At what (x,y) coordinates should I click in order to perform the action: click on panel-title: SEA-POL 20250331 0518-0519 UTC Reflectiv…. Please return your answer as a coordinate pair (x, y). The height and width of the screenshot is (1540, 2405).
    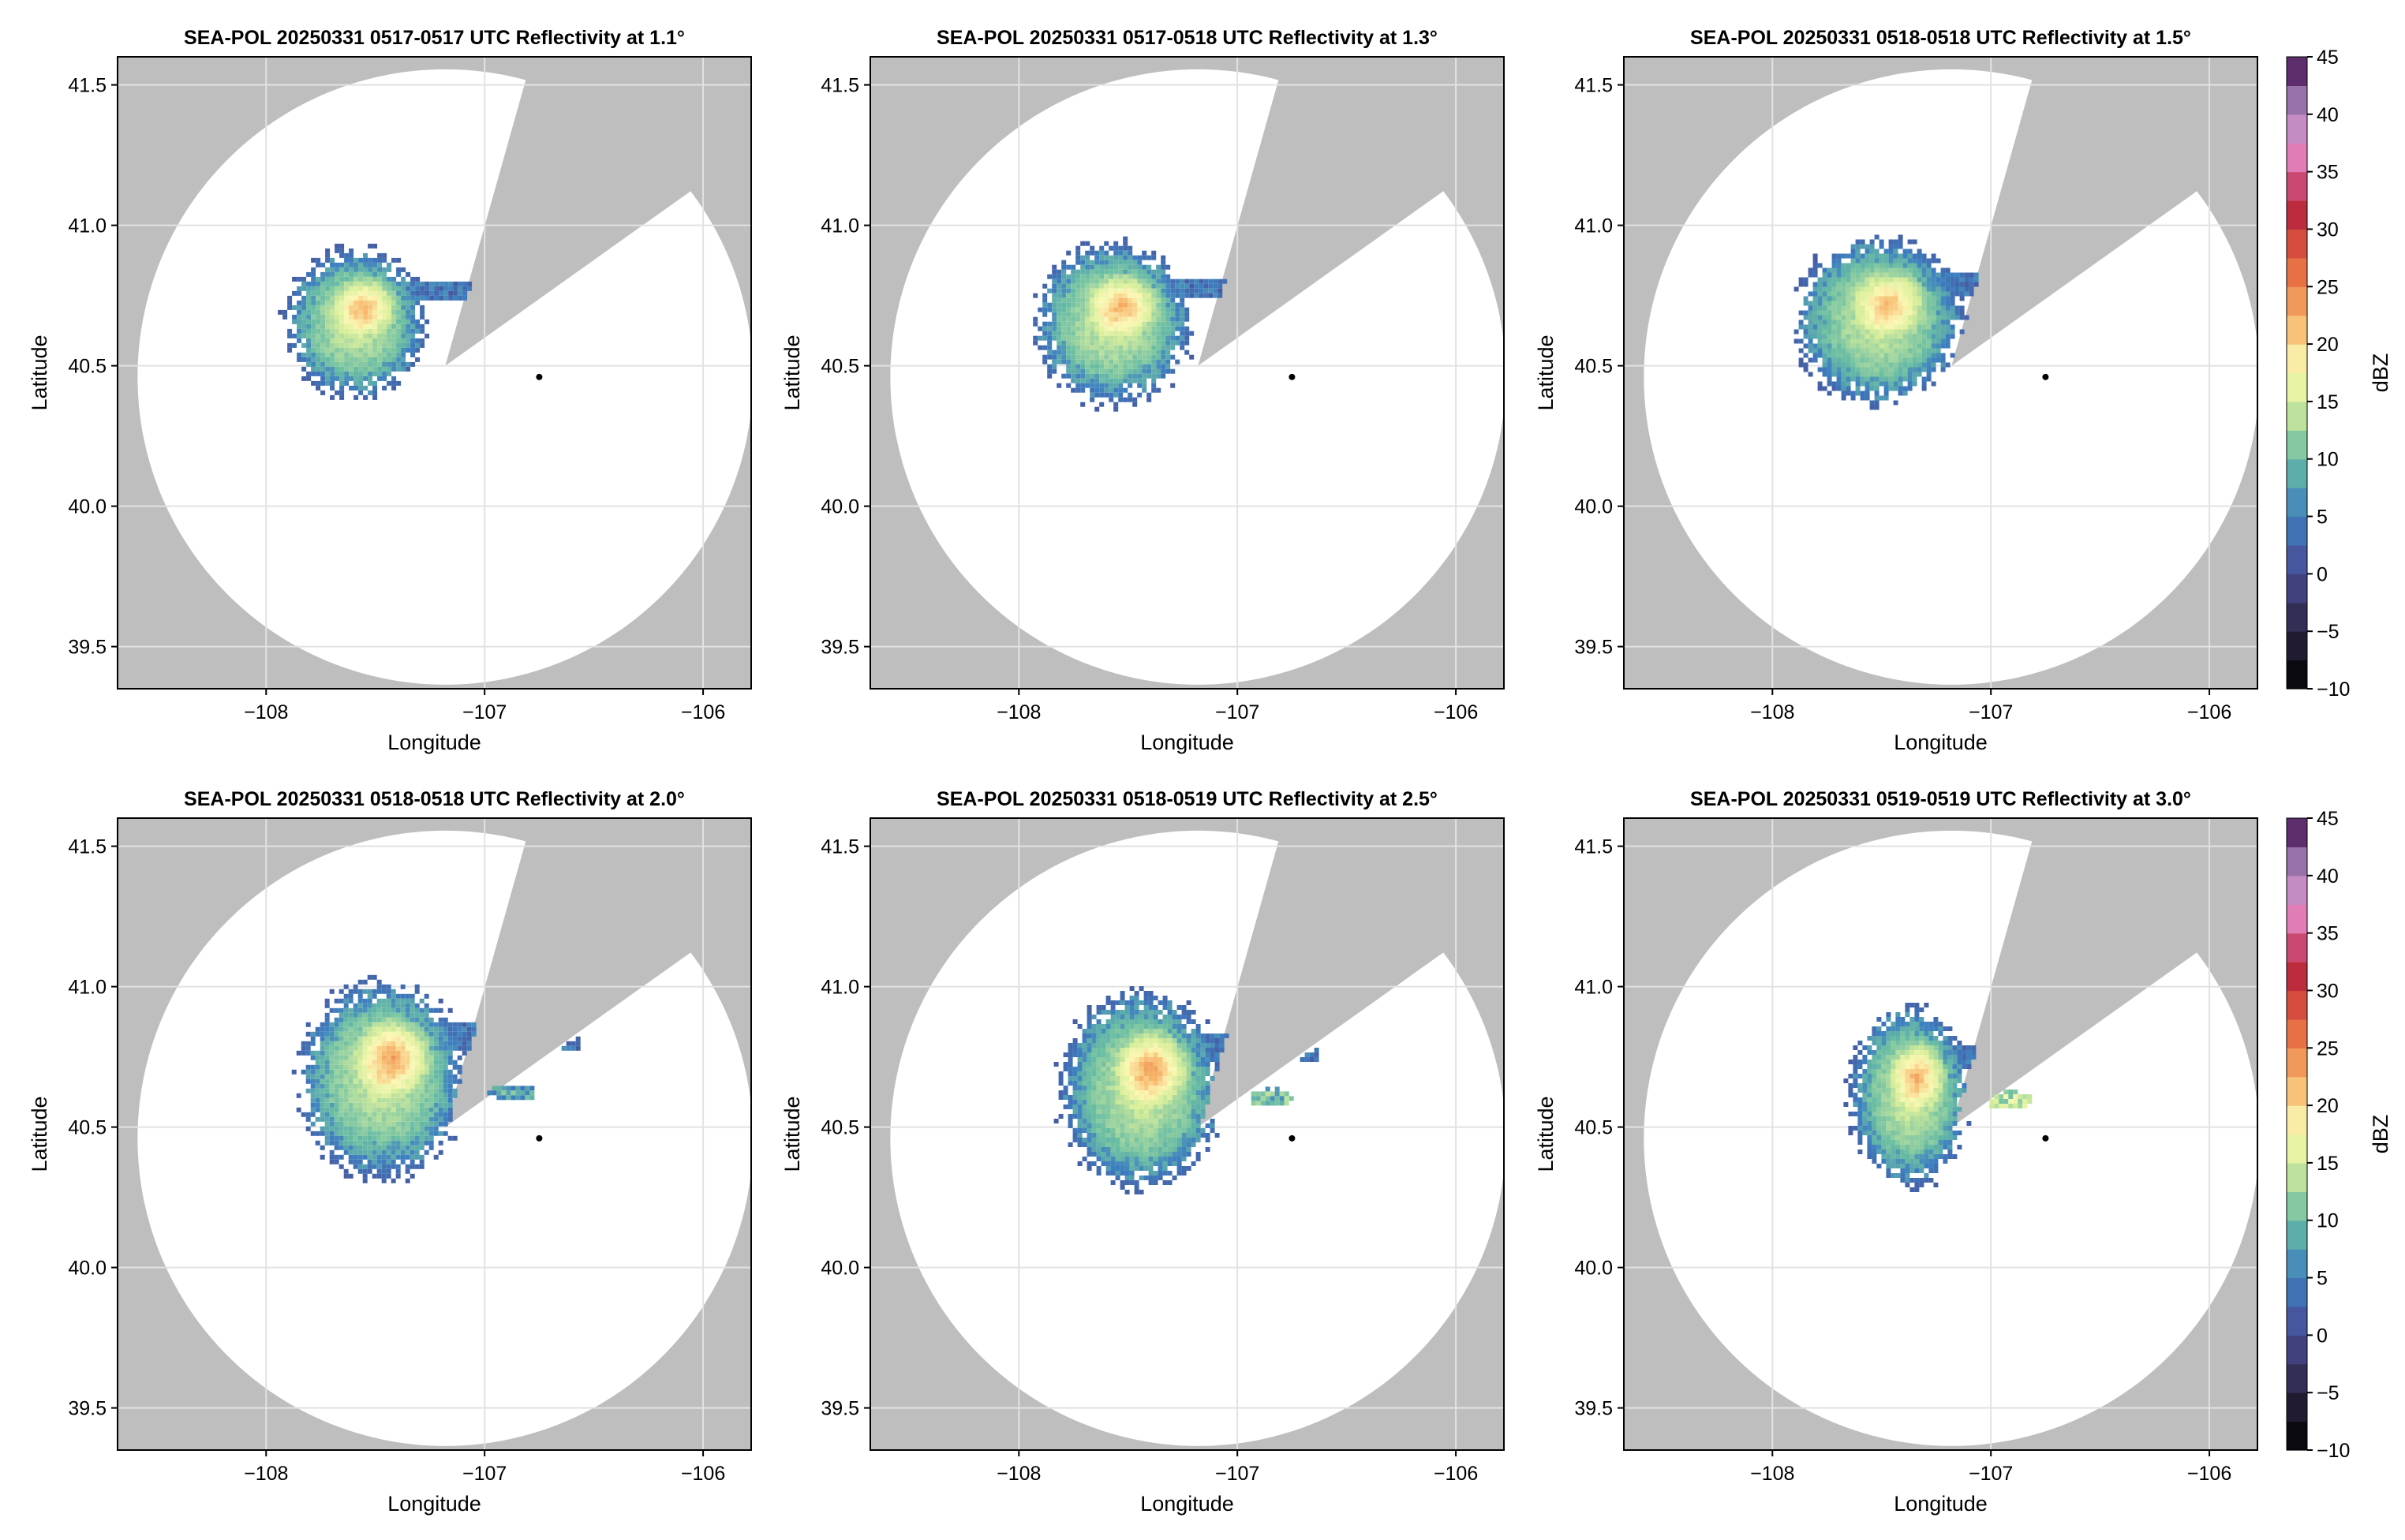
    Looking at the image, I should click on (1188, 799).